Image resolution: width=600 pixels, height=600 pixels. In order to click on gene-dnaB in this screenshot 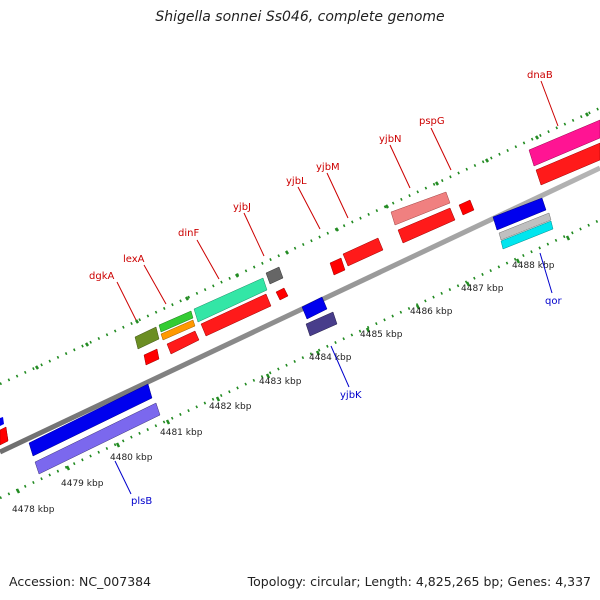, I will do `click(564, 143)`.